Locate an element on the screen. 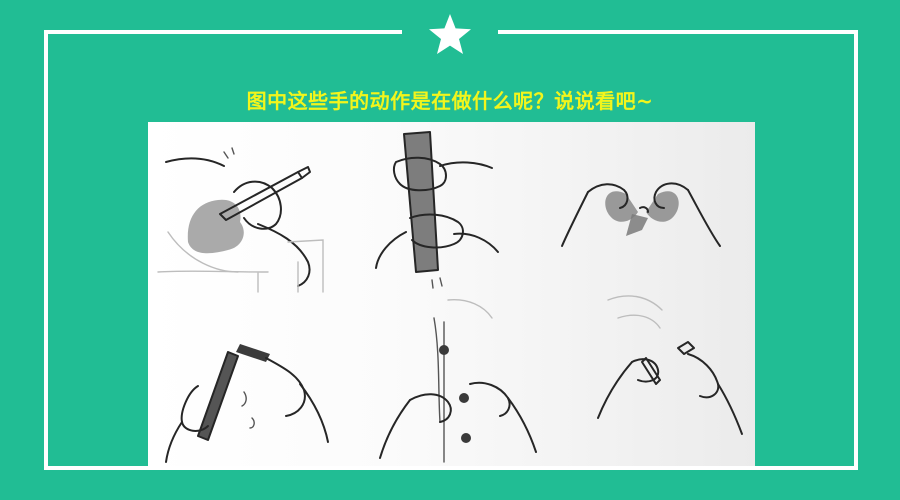  star-icon is located at coordinates (450, 34).